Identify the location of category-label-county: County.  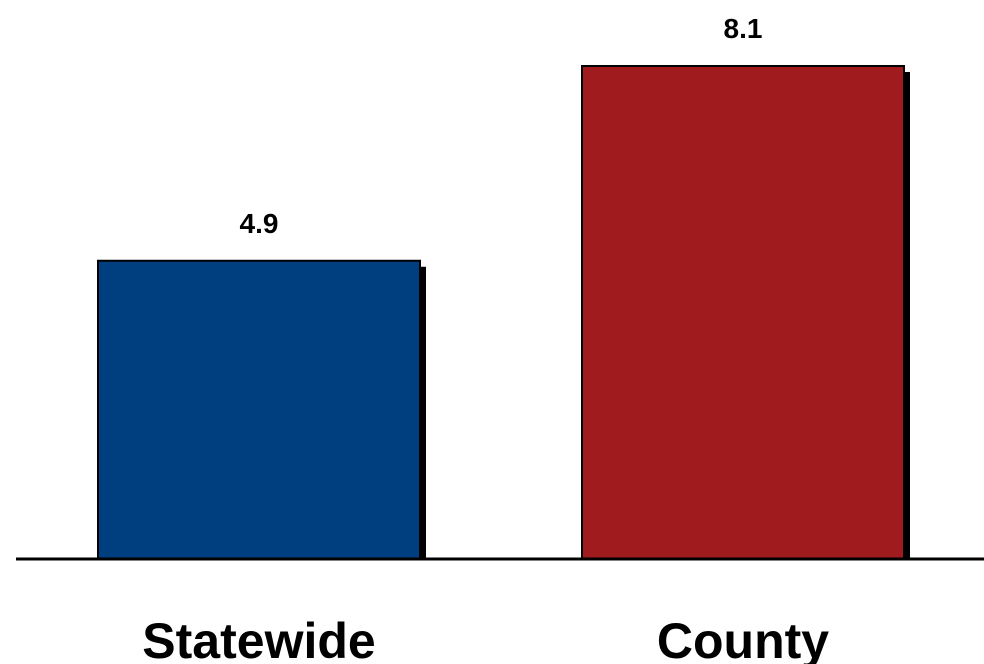
(743, 638).